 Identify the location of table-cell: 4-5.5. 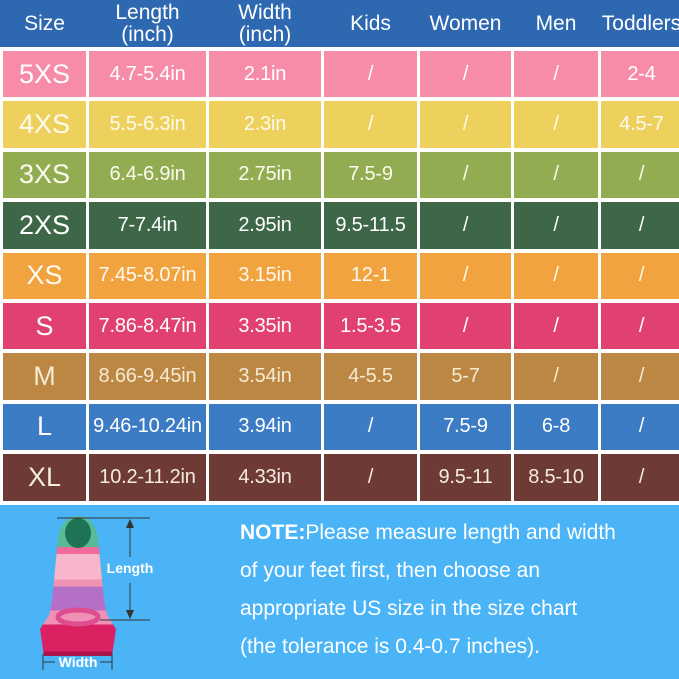
(370, 376).